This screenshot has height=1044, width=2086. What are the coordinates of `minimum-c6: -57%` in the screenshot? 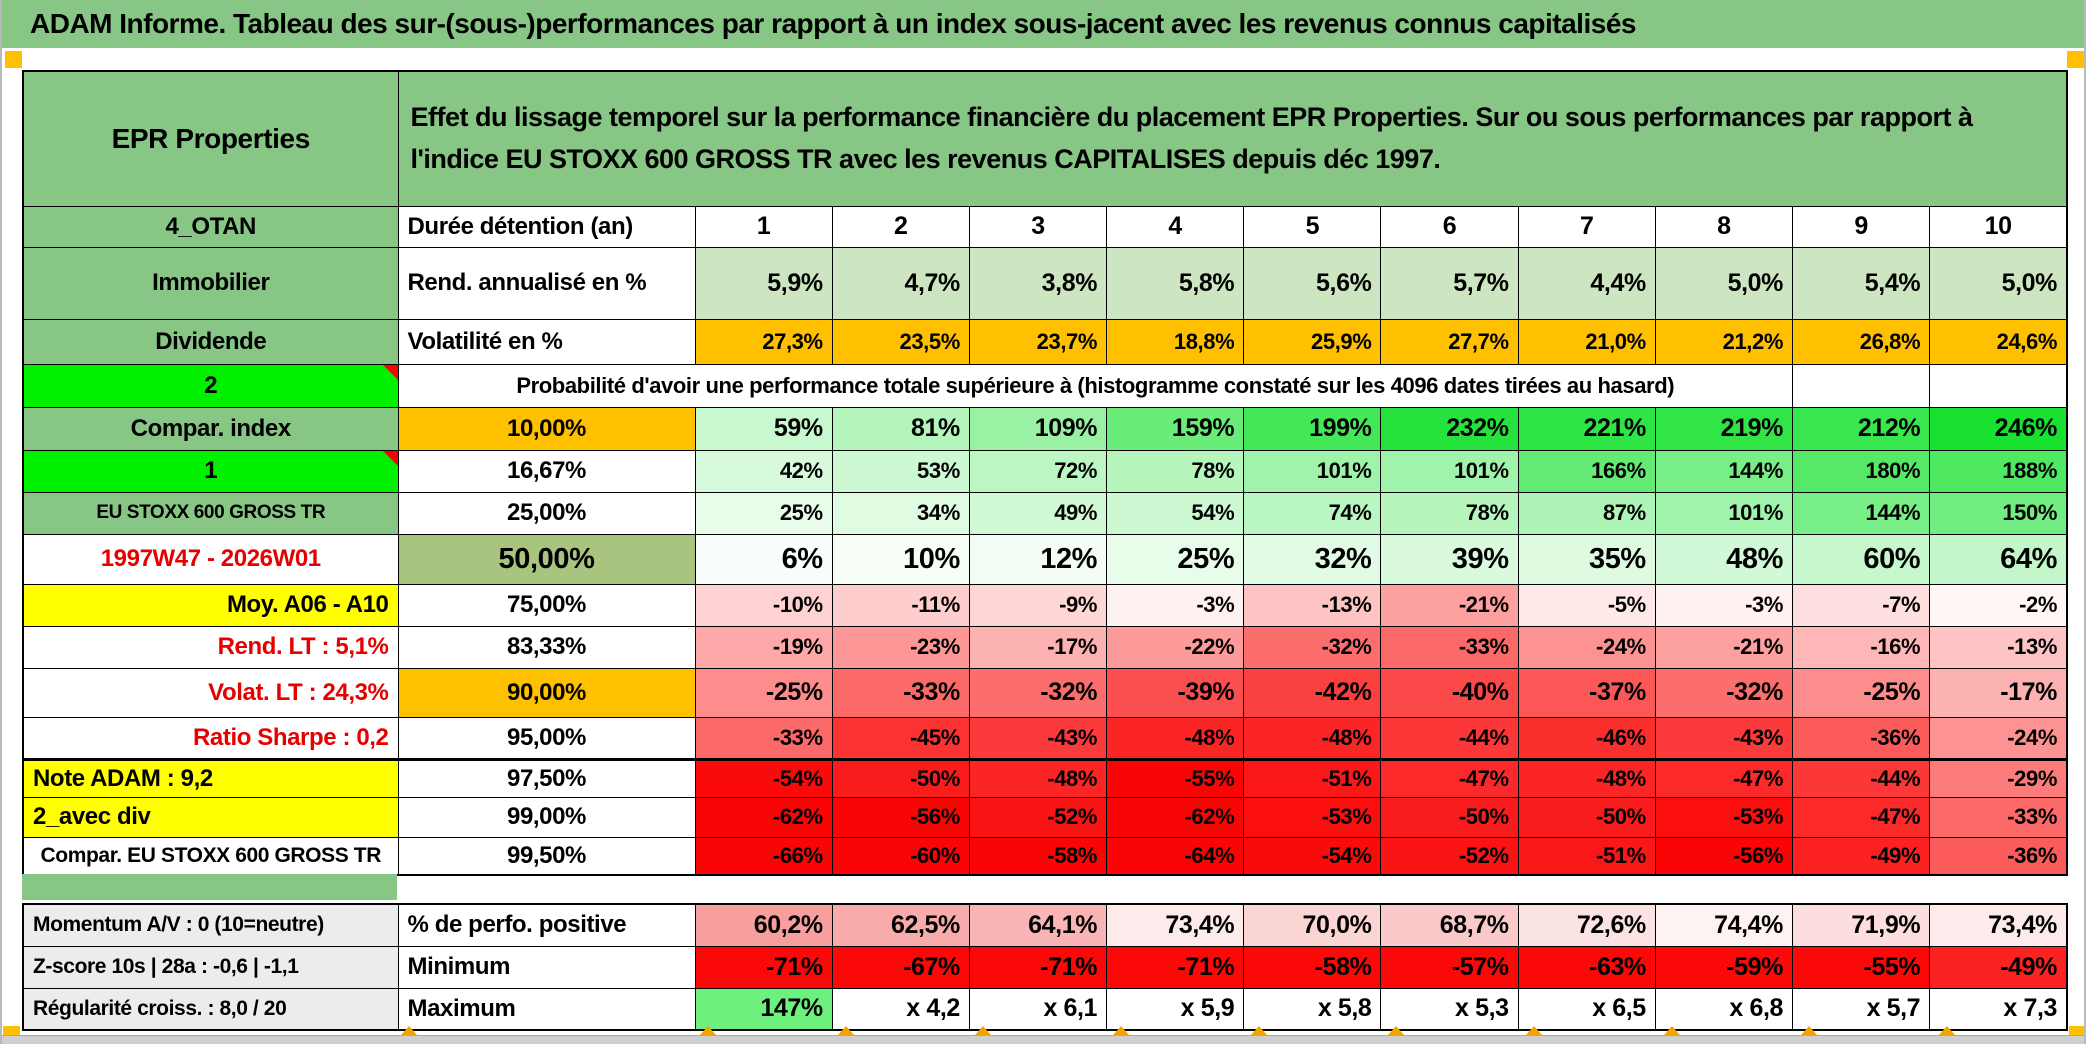 It's located at (1449, 967).